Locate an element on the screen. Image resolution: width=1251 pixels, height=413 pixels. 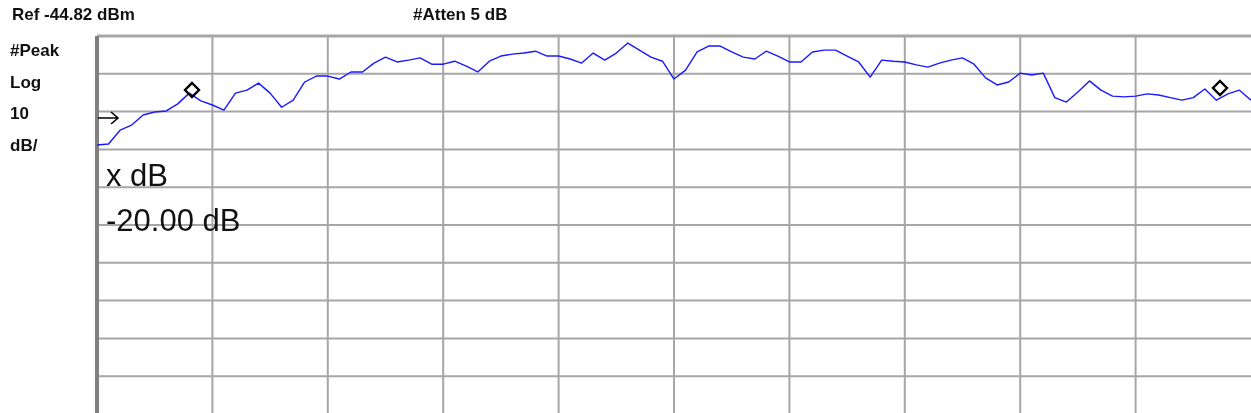
text: Log is located at coordinates (26, 82).